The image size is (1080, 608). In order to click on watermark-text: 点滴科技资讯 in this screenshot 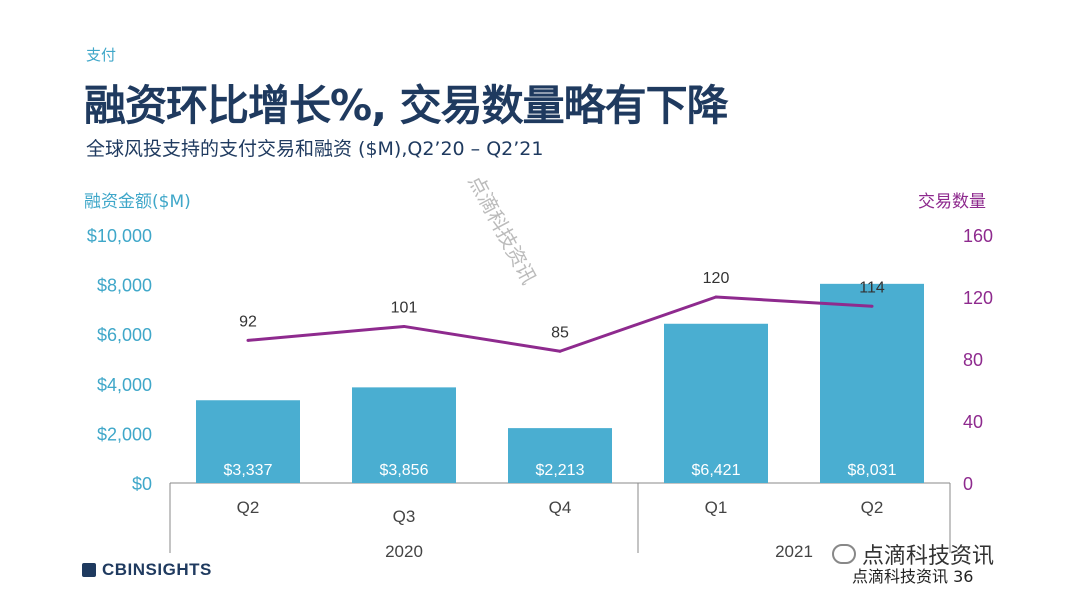, I will do `click(503, 229)`.